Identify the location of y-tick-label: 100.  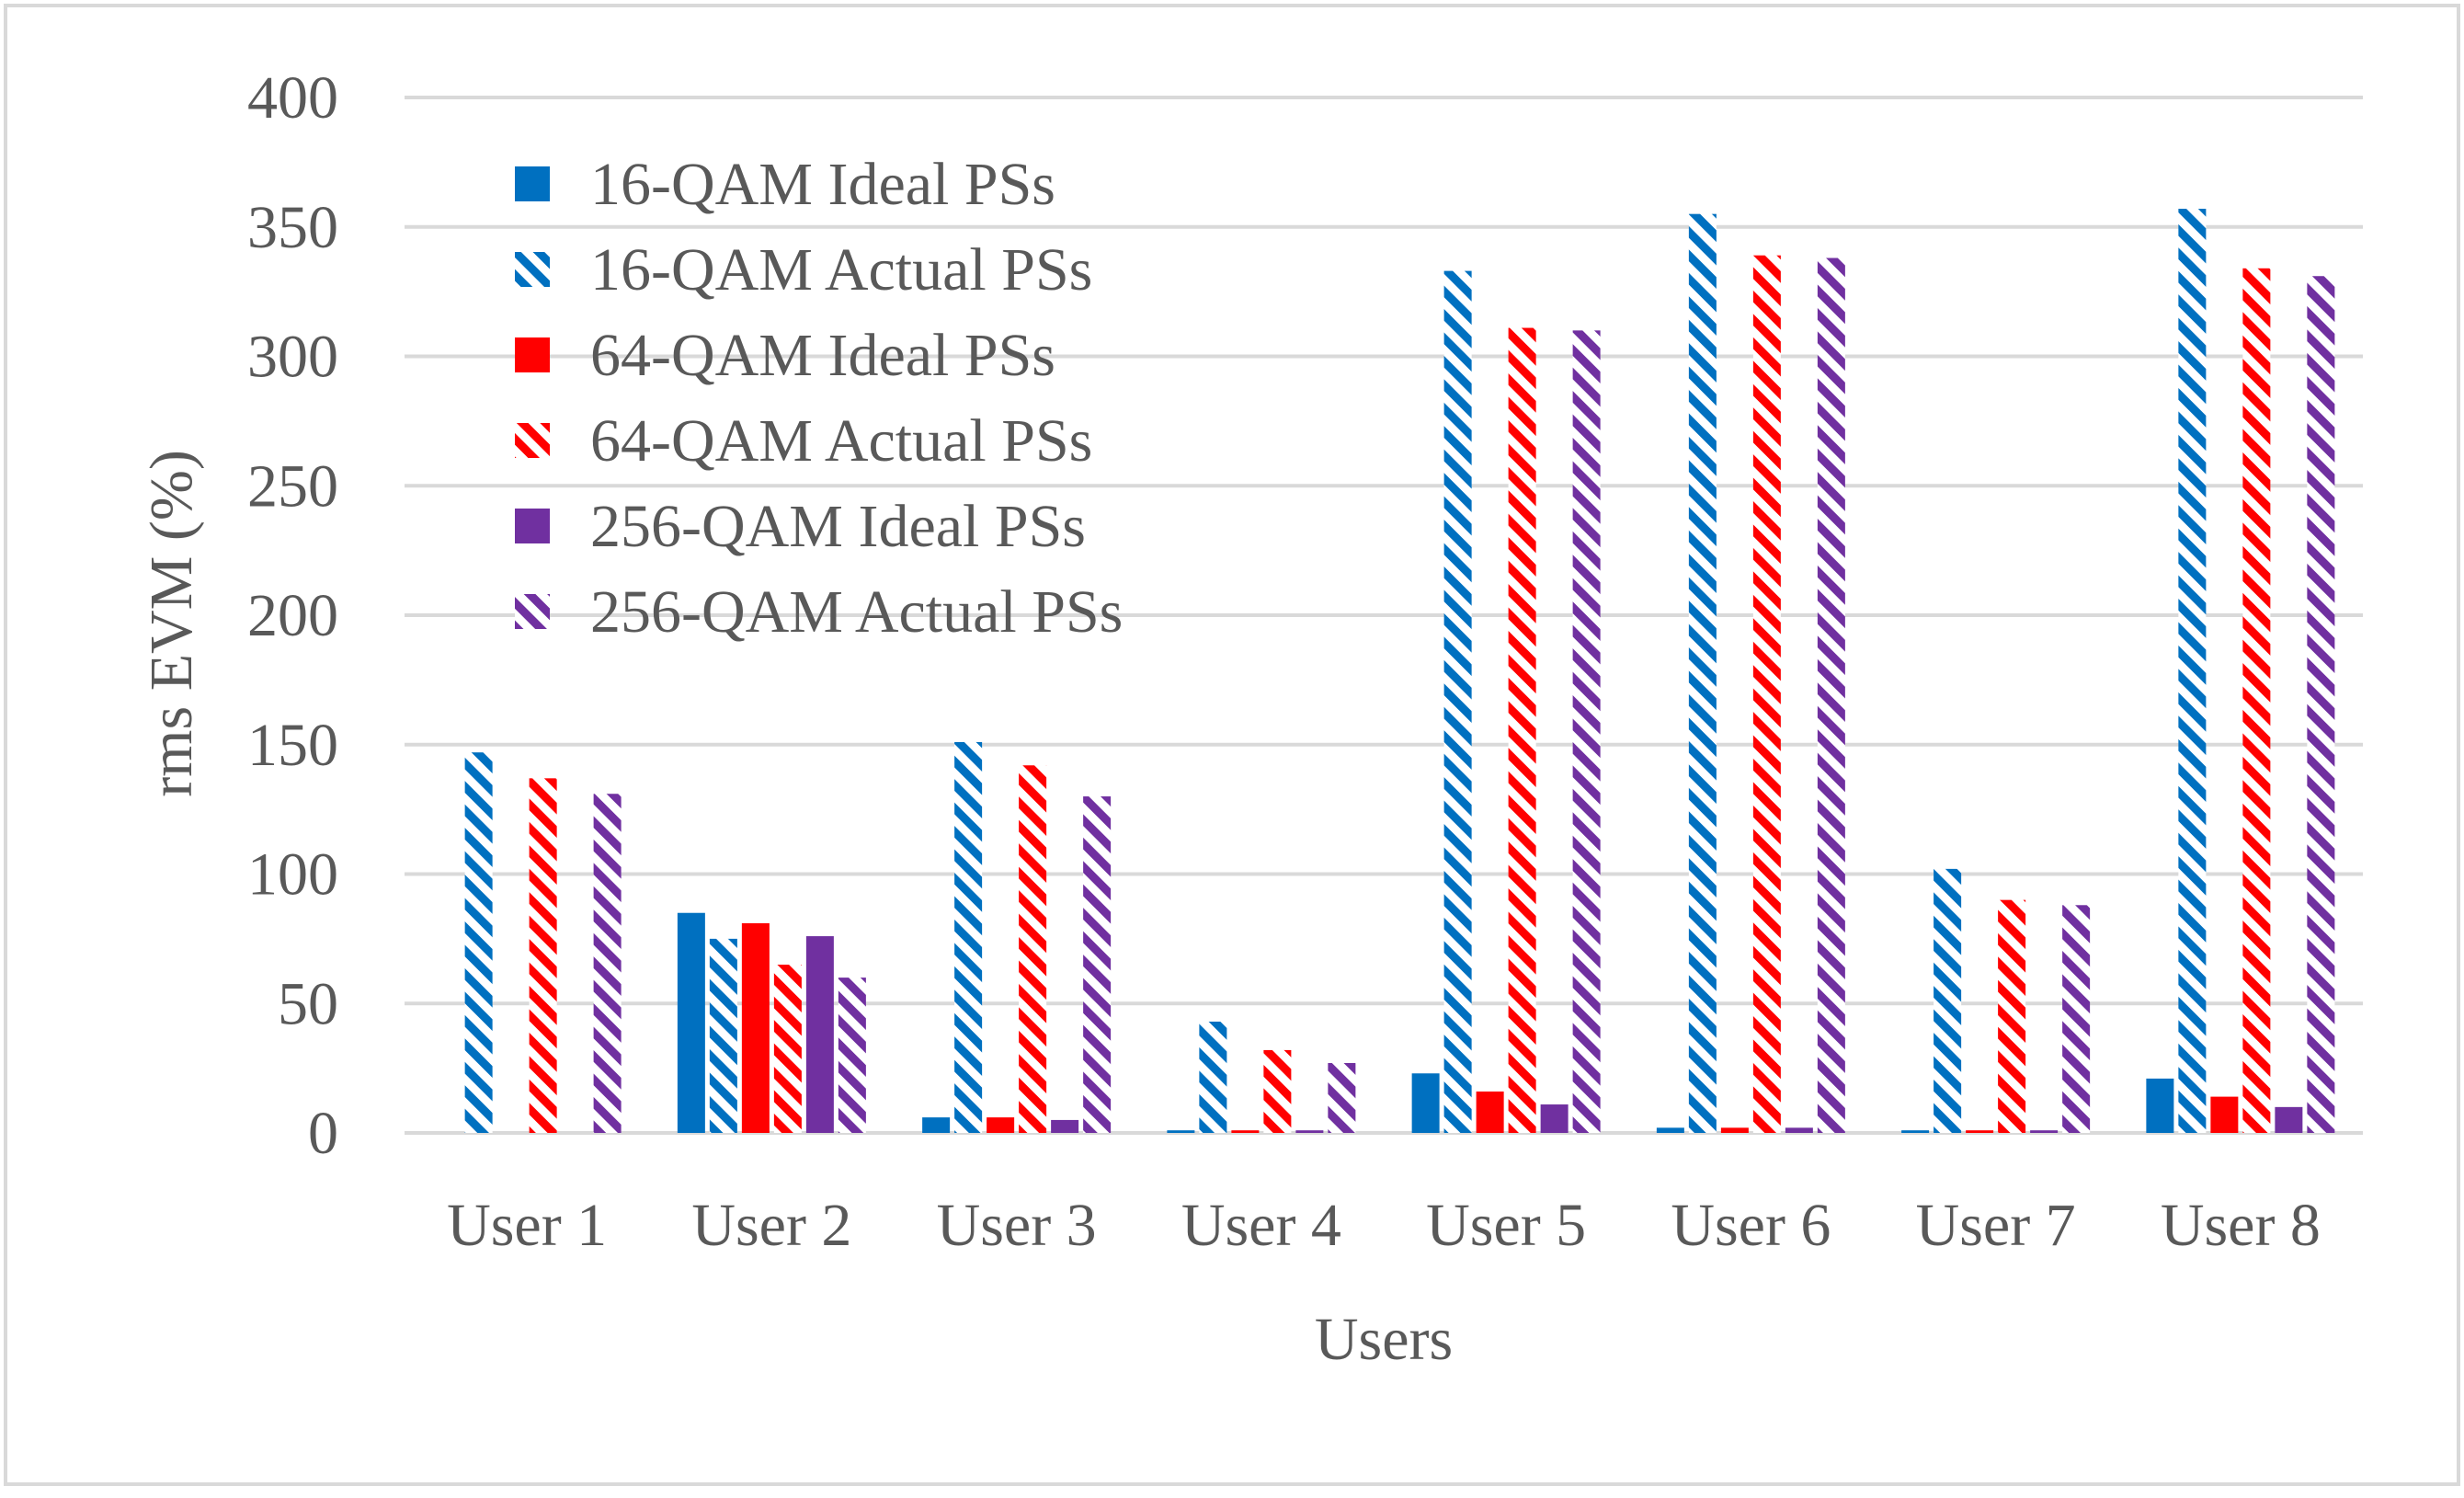
(292, 875).